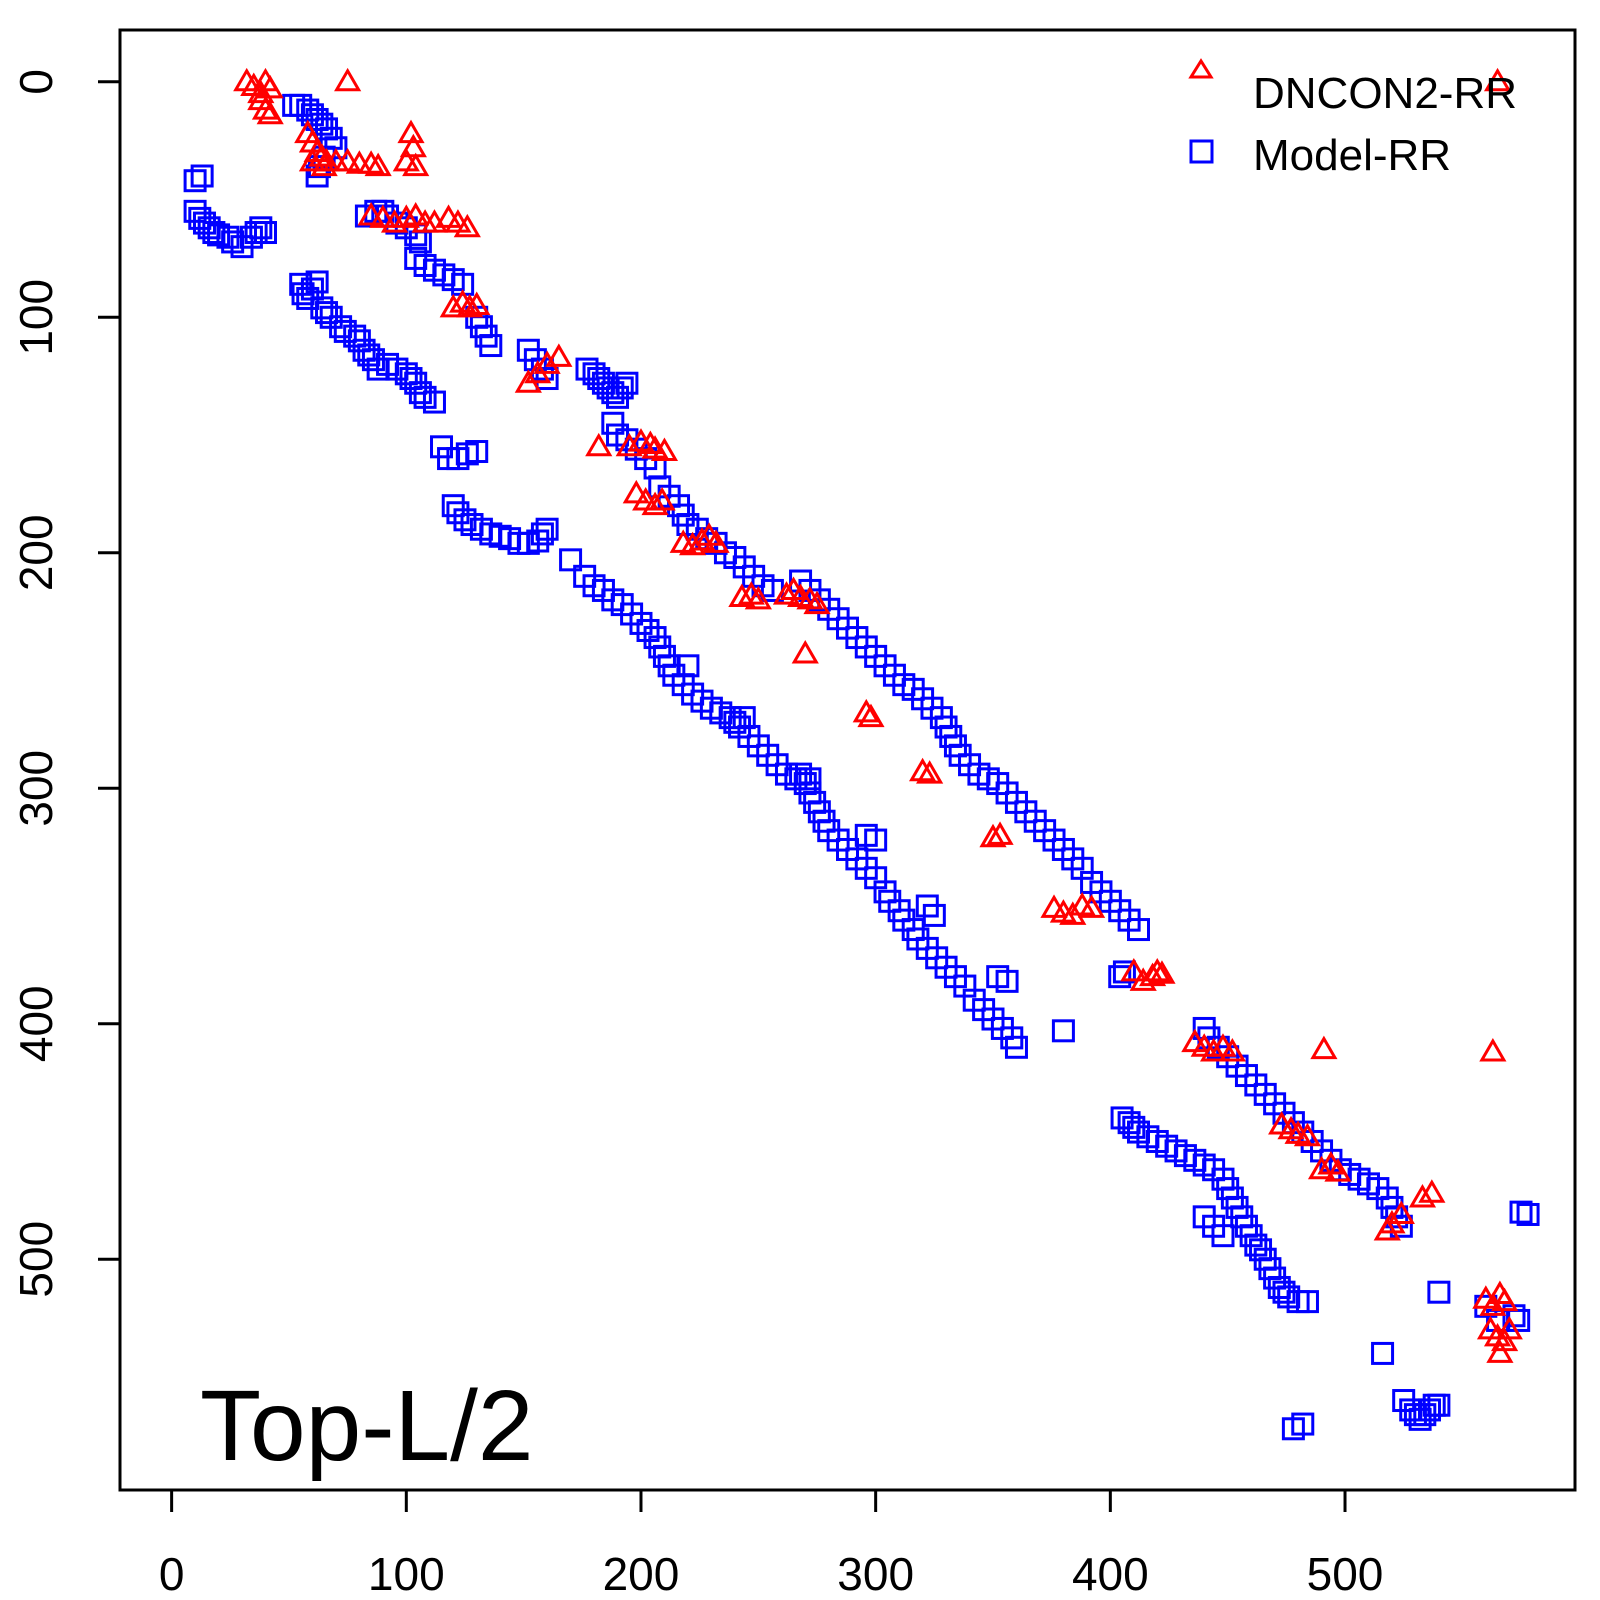 The height and width of the screenshot is (1600, 1600). Describe the element at coordinates (172, 1574) in the screenshot. I see `x-tick-label-0: 0` at that location.